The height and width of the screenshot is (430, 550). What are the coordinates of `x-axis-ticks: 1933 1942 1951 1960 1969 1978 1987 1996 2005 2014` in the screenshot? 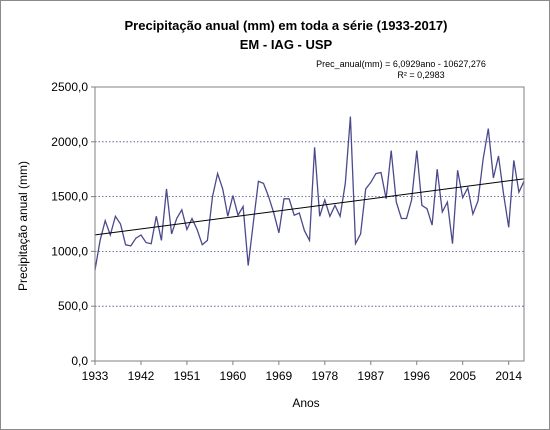 It's located at (302, 372).